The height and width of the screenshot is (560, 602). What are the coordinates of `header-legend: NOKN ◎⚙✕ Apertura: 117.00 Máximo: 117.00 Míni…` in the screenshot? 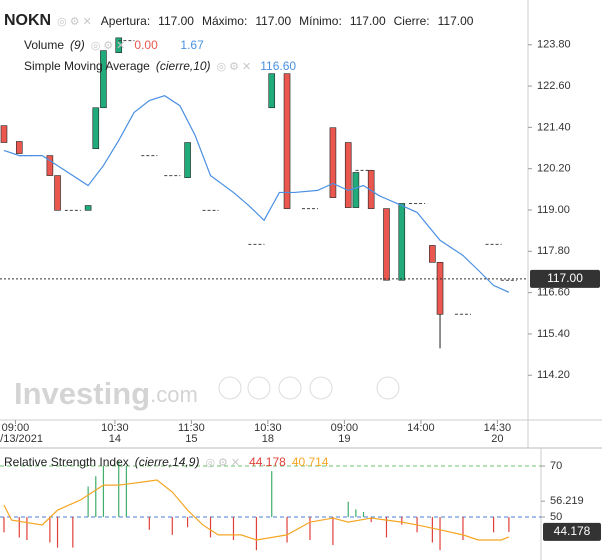 It's located at (238, 21).